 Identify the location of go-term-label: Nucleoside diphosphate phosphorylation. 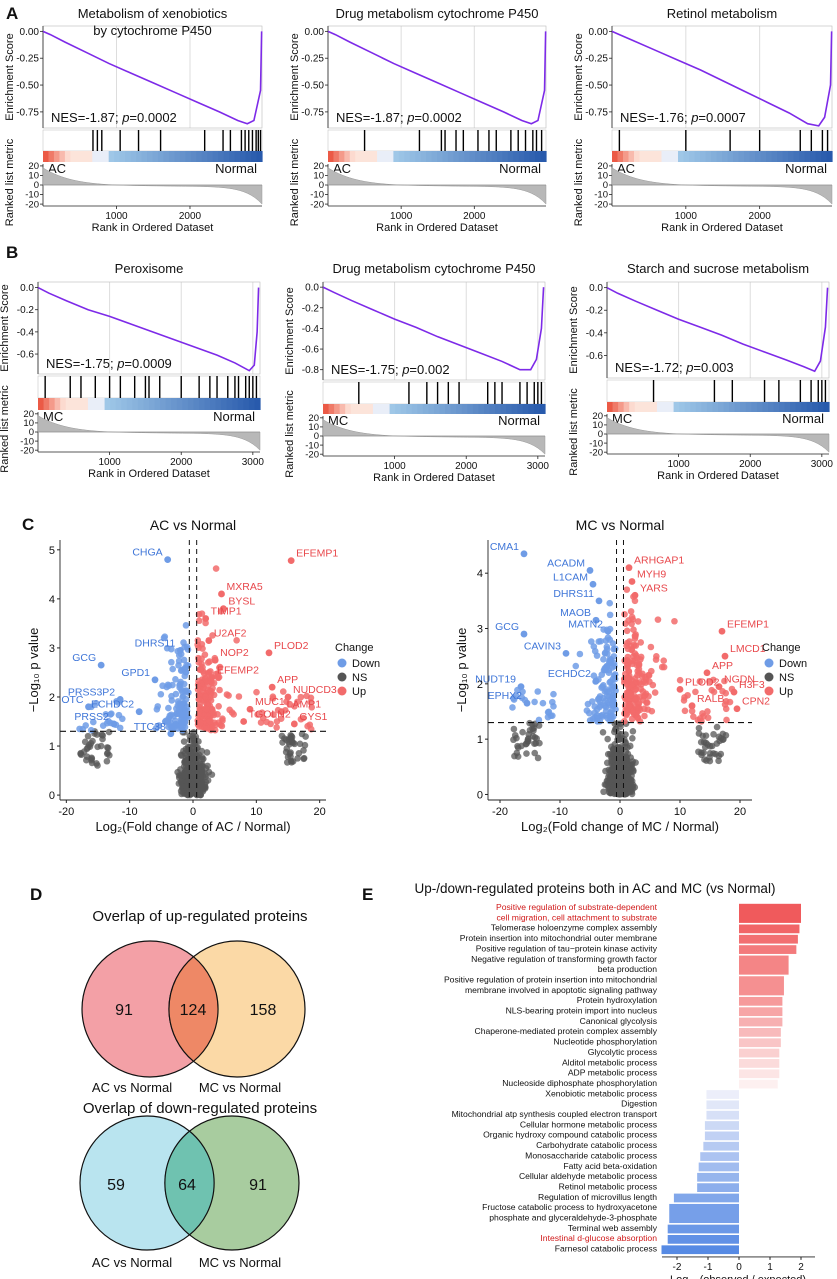
(579, 1083).